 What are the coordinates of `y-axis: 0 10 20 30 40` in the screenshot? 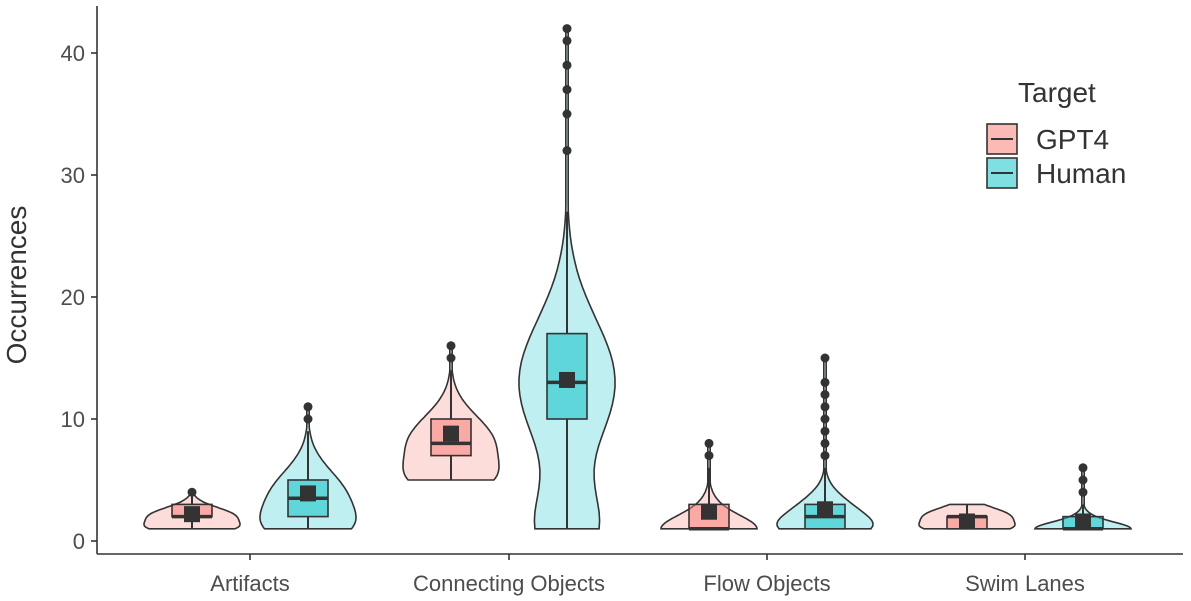 It's located at (79, 280).